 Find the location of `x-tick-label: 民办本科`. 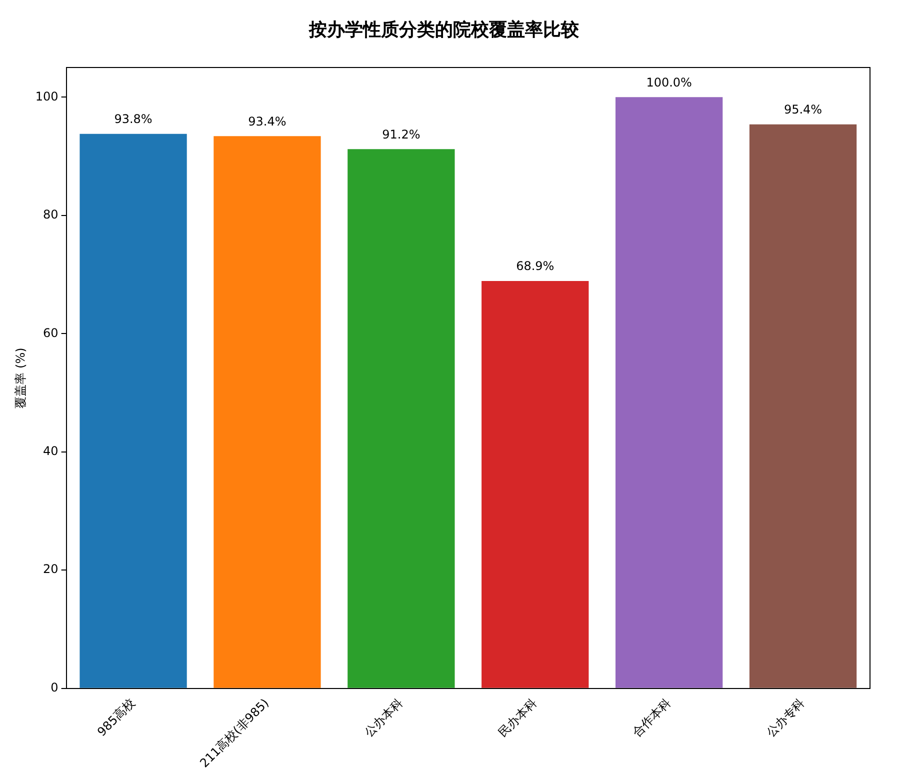

x-tick-label: 民办本科 is located at coordinates (518, 718).